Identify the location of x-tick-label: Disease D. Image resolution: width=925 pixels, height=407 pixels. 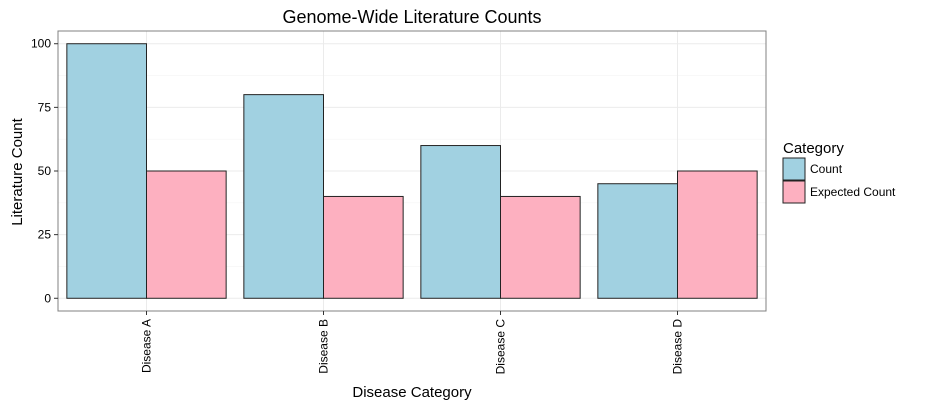
(678, 347).